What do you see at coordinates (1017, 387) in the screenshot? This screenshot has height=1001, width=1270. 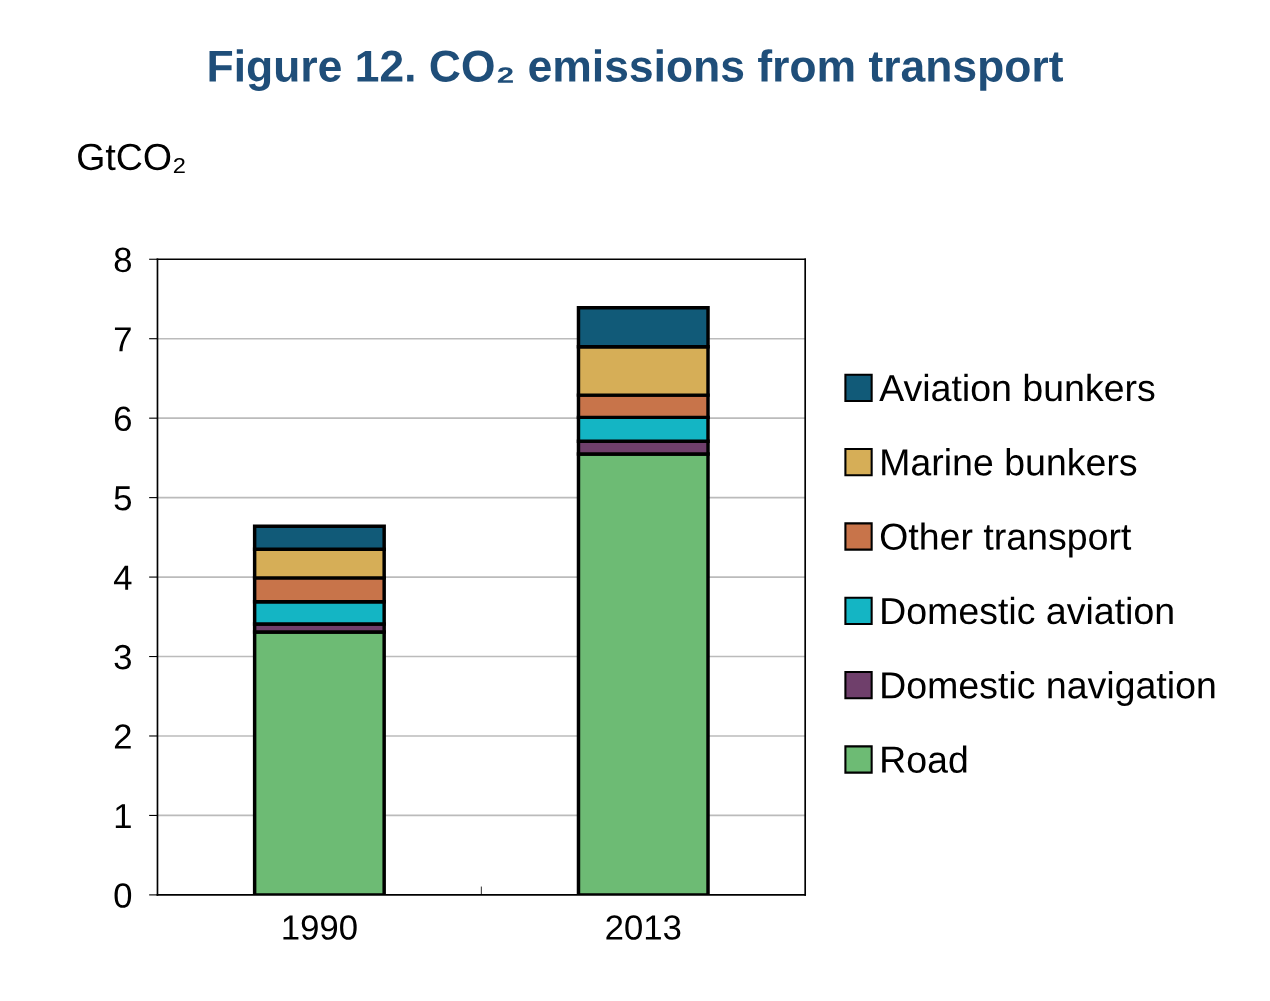 I see `legend-label: Aviation bunkers` at bounding box center [1017, 387].